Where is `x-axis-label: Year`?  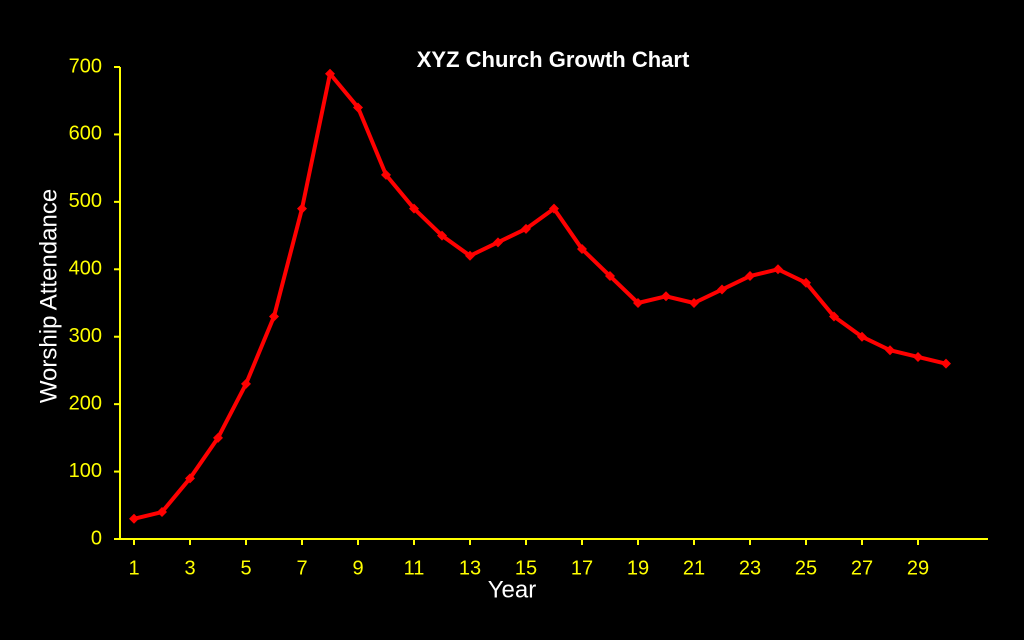
x-axis-label: Year is located at coordinates (512, 589).